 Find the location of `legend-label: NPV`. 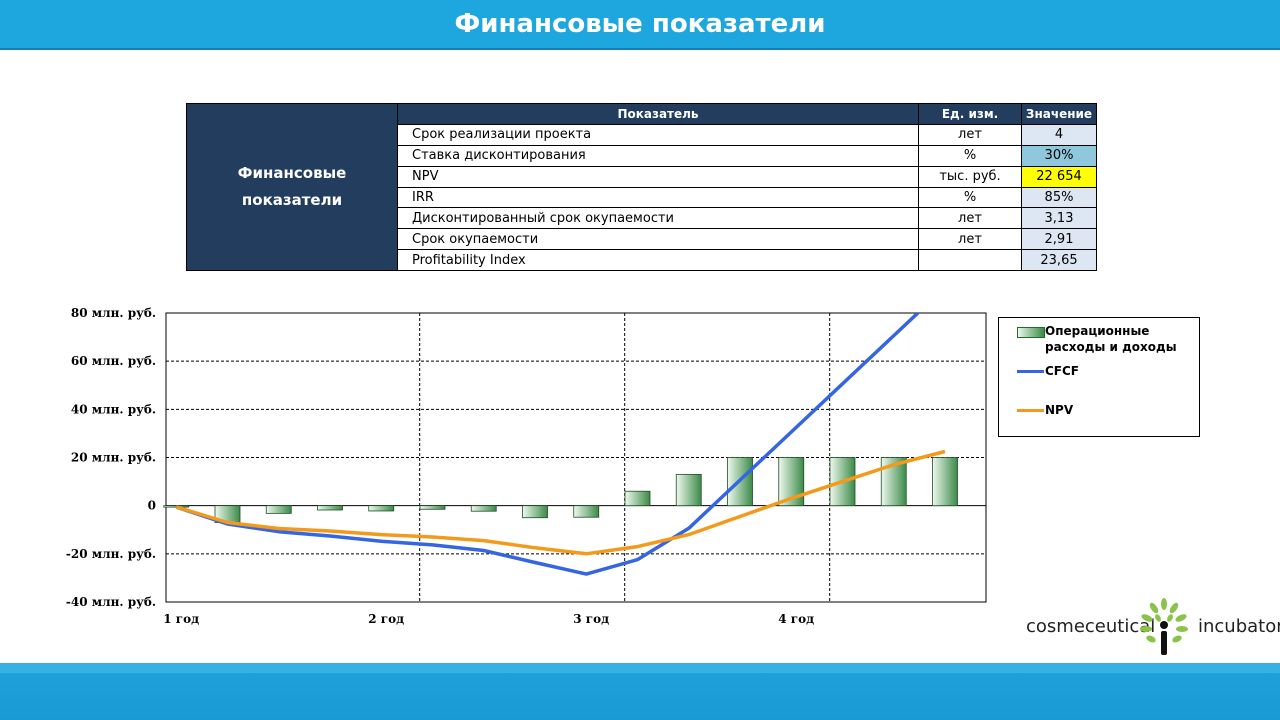

legend-label: NPV is located at coordinates (1059, 410).